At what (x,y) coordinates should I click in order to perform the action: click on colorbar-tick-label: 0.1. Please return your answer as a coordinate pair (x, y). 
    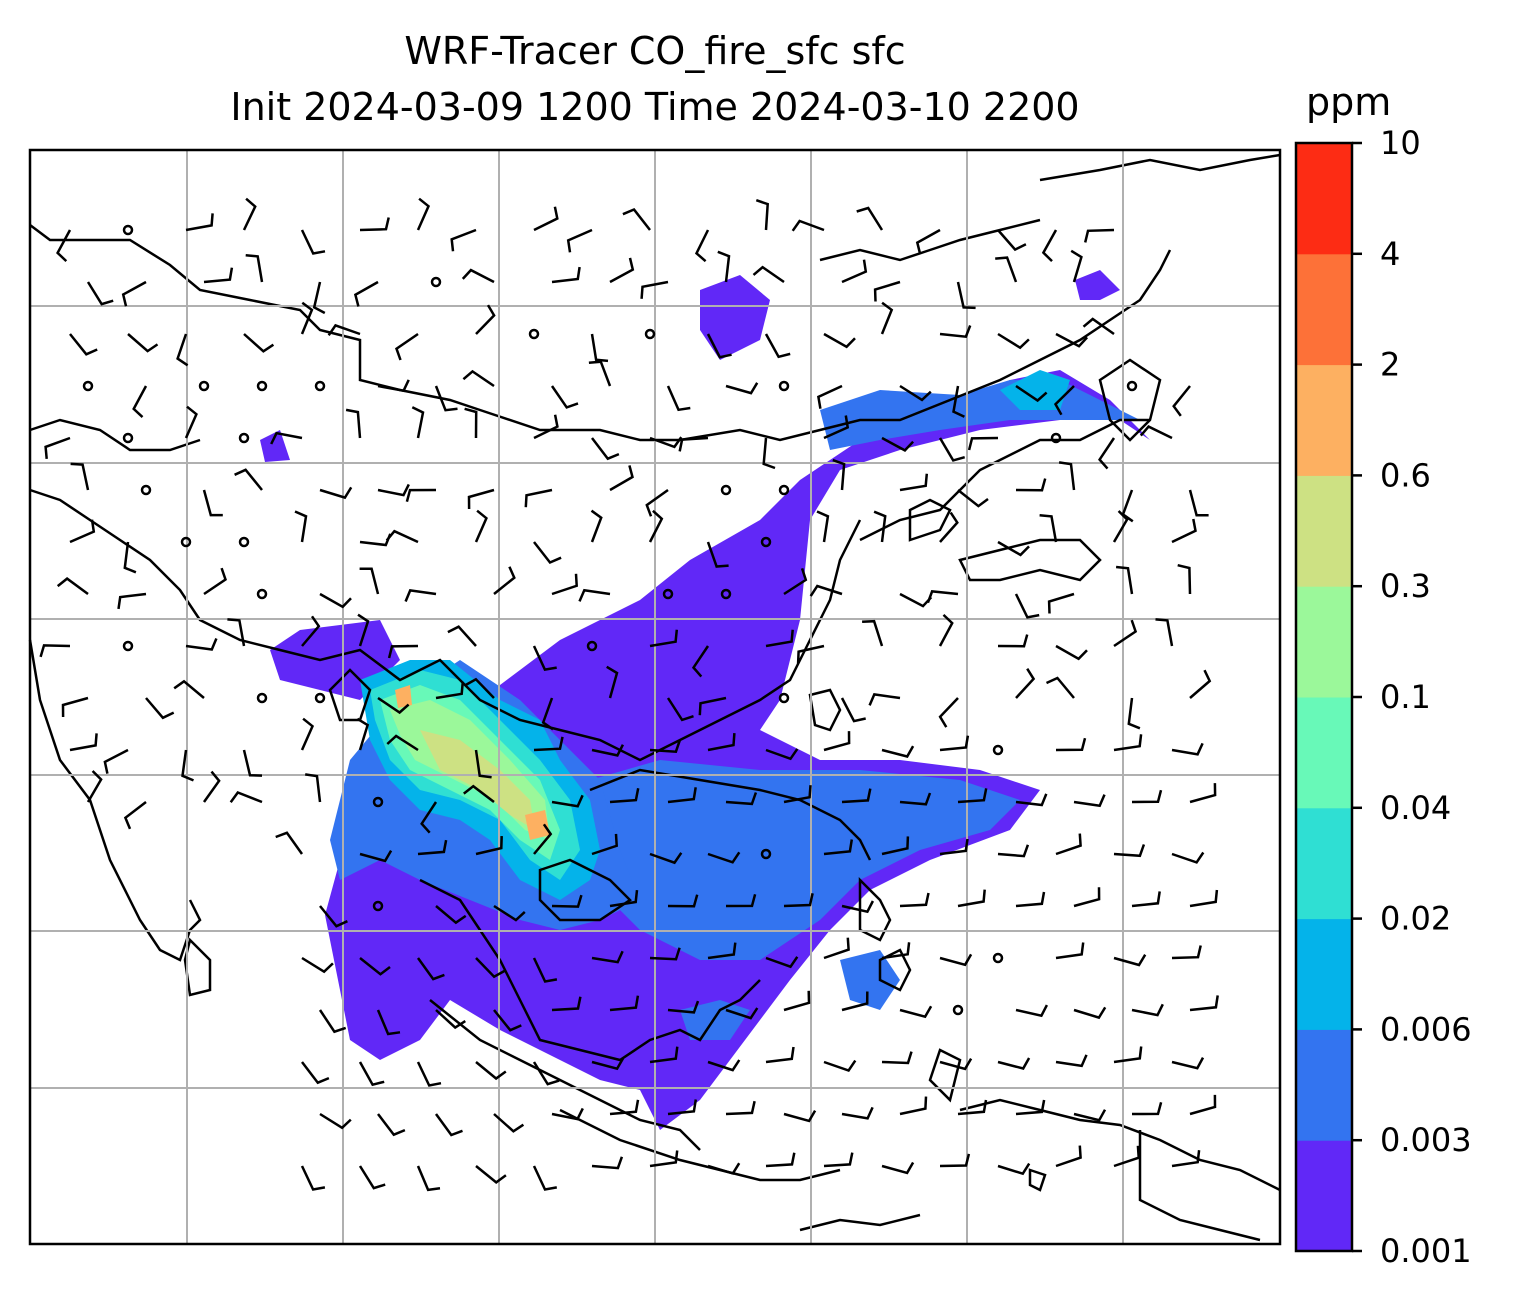
    Looking at the image, I should click on (1405, 697).